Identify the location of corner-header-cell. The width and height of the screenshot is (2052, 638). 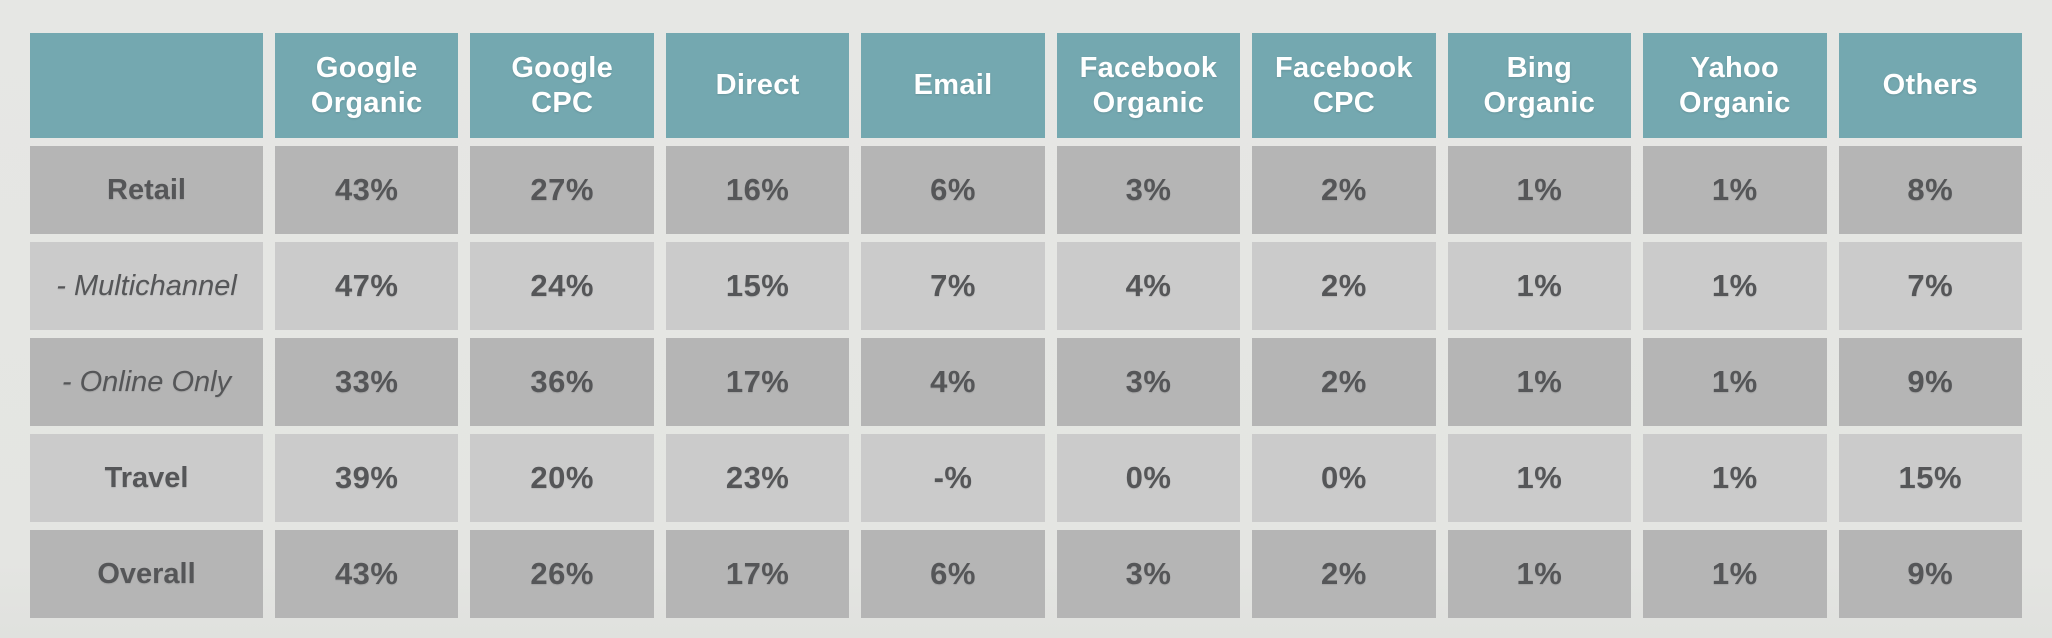
(146, 85).